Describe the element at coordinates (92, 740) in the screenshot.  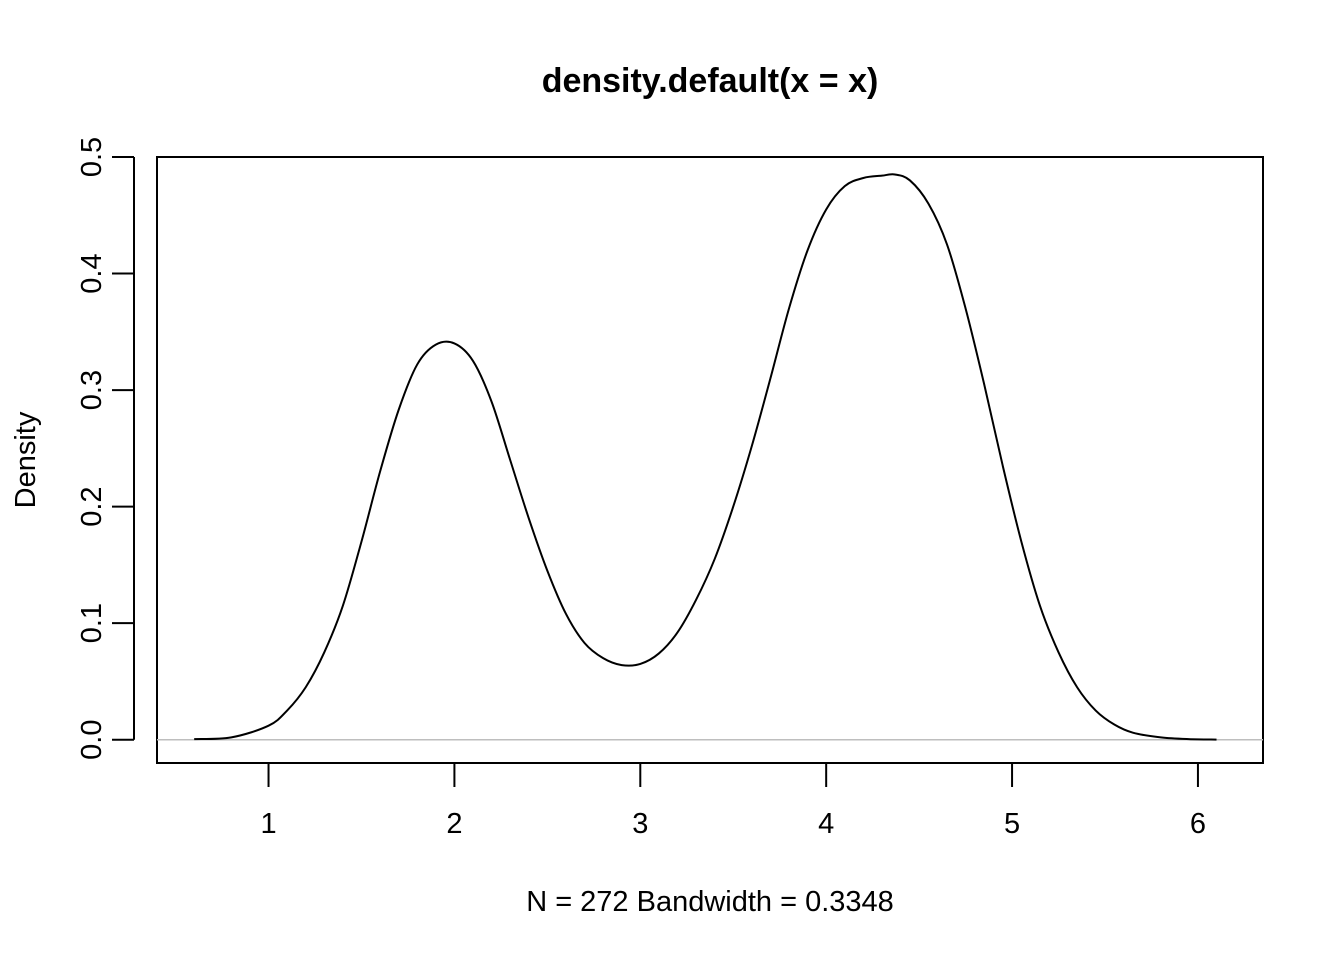
I see `y-tick-label: 0.0` at that location.